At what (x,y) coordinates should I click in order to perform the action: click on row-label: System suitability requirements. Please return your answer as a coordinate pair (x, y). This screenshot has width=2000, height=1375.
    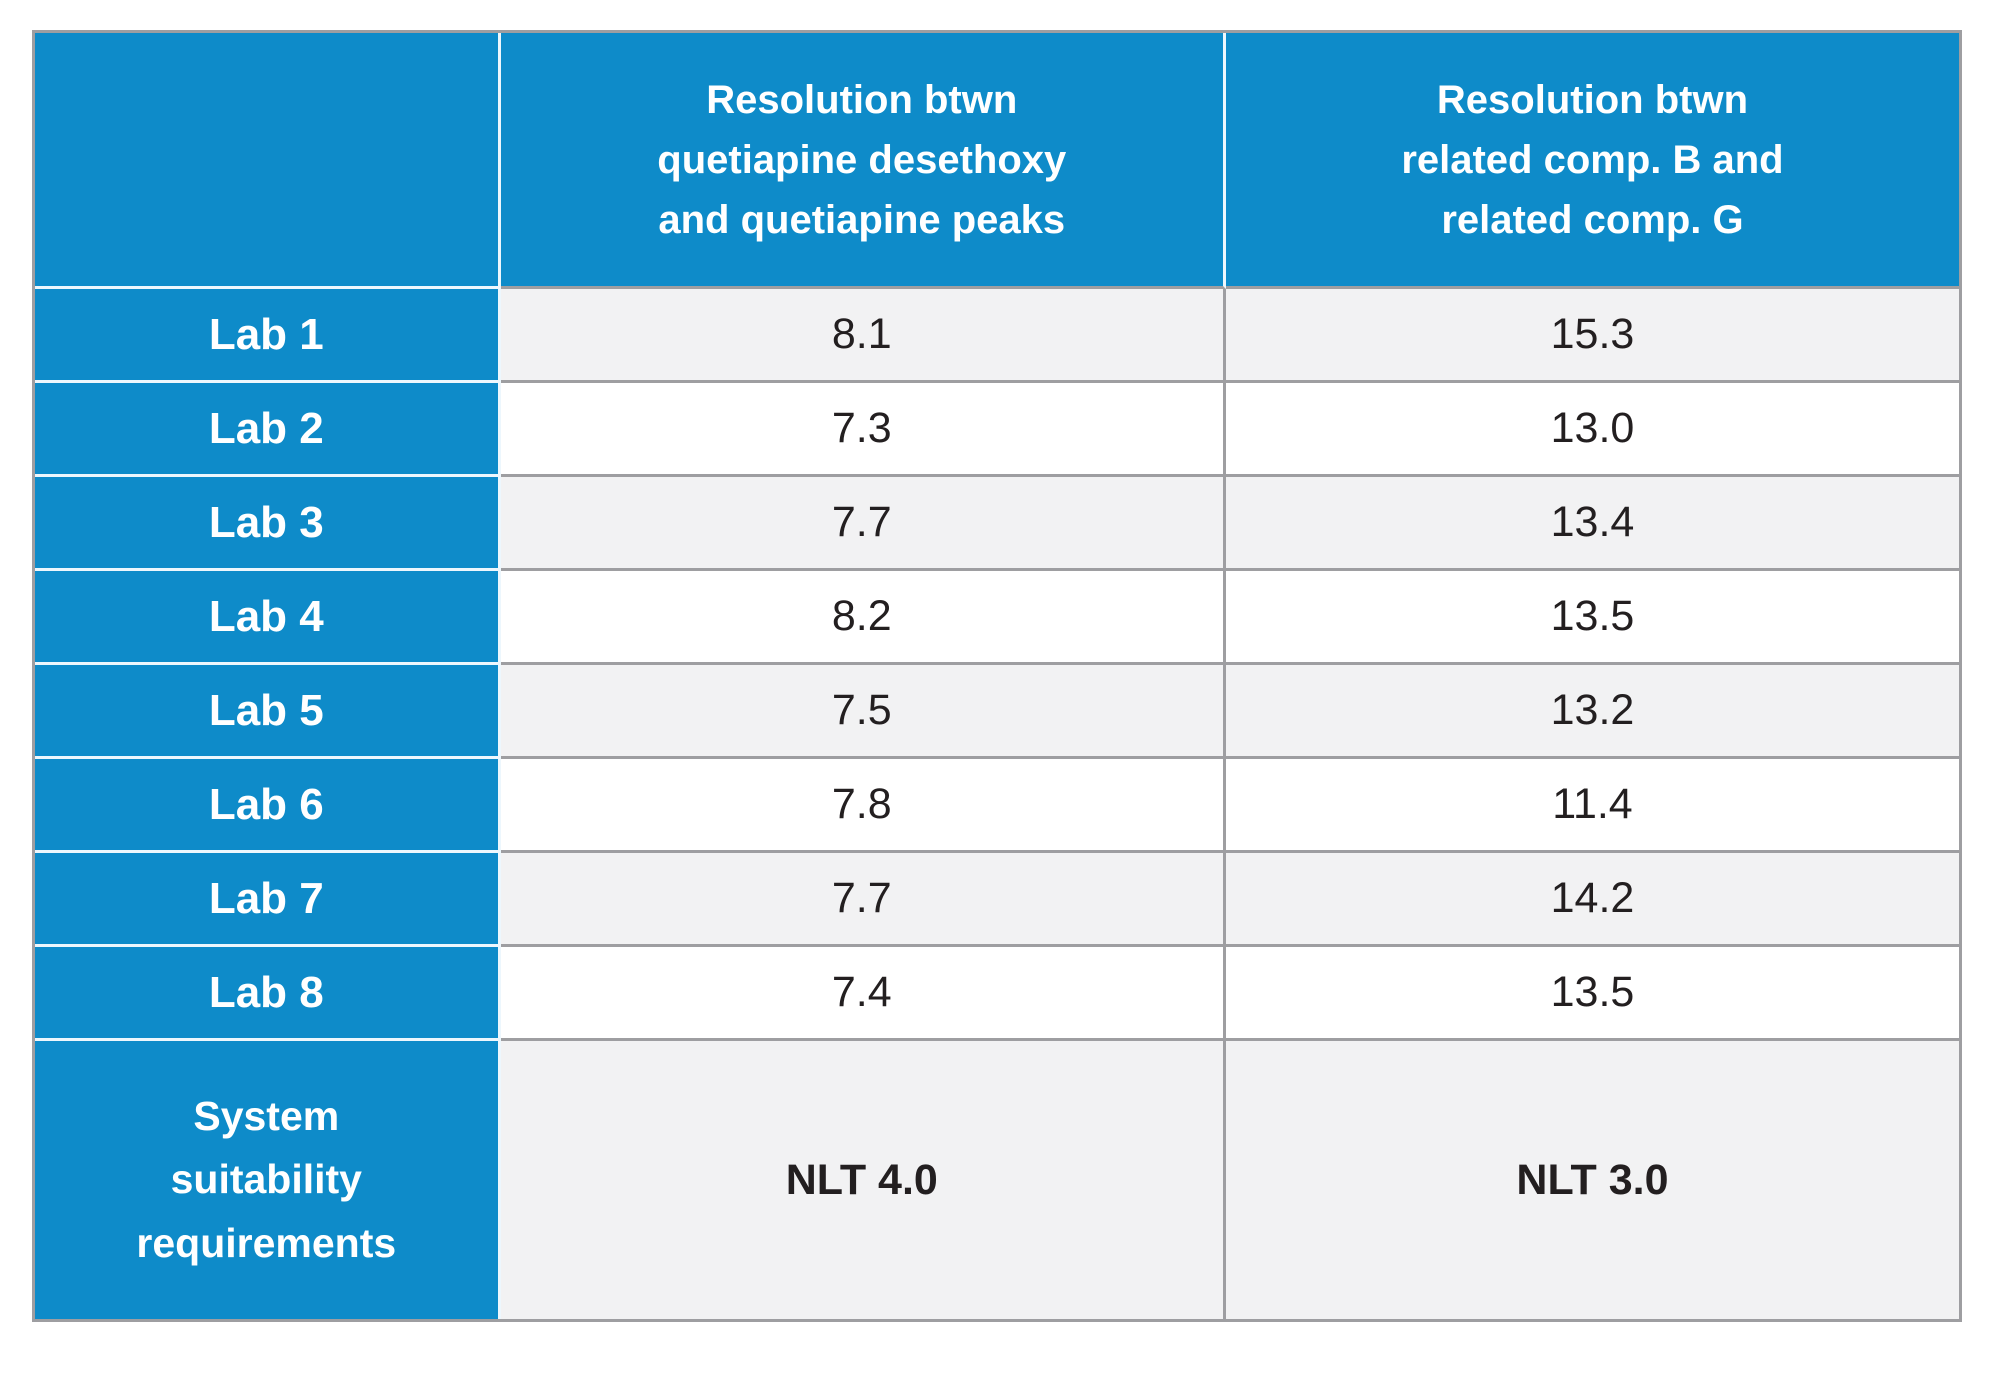
    Looking at the image, I should click on (268, 1180).